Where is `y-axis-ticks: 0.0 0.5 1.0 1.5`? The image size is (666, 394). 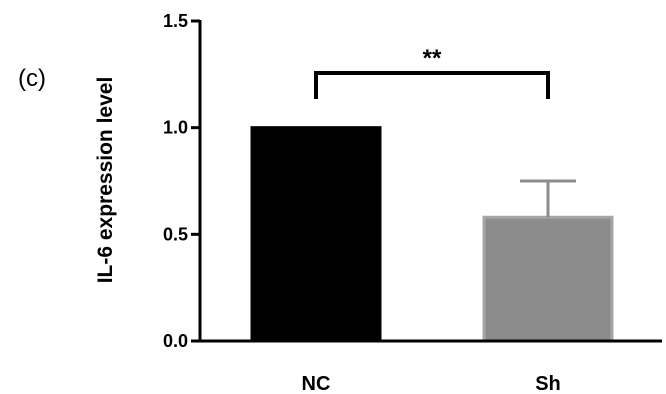
y-axis-ticks: 0.0 0.5 1.0 1.5 is located at coordinates (181, 181).